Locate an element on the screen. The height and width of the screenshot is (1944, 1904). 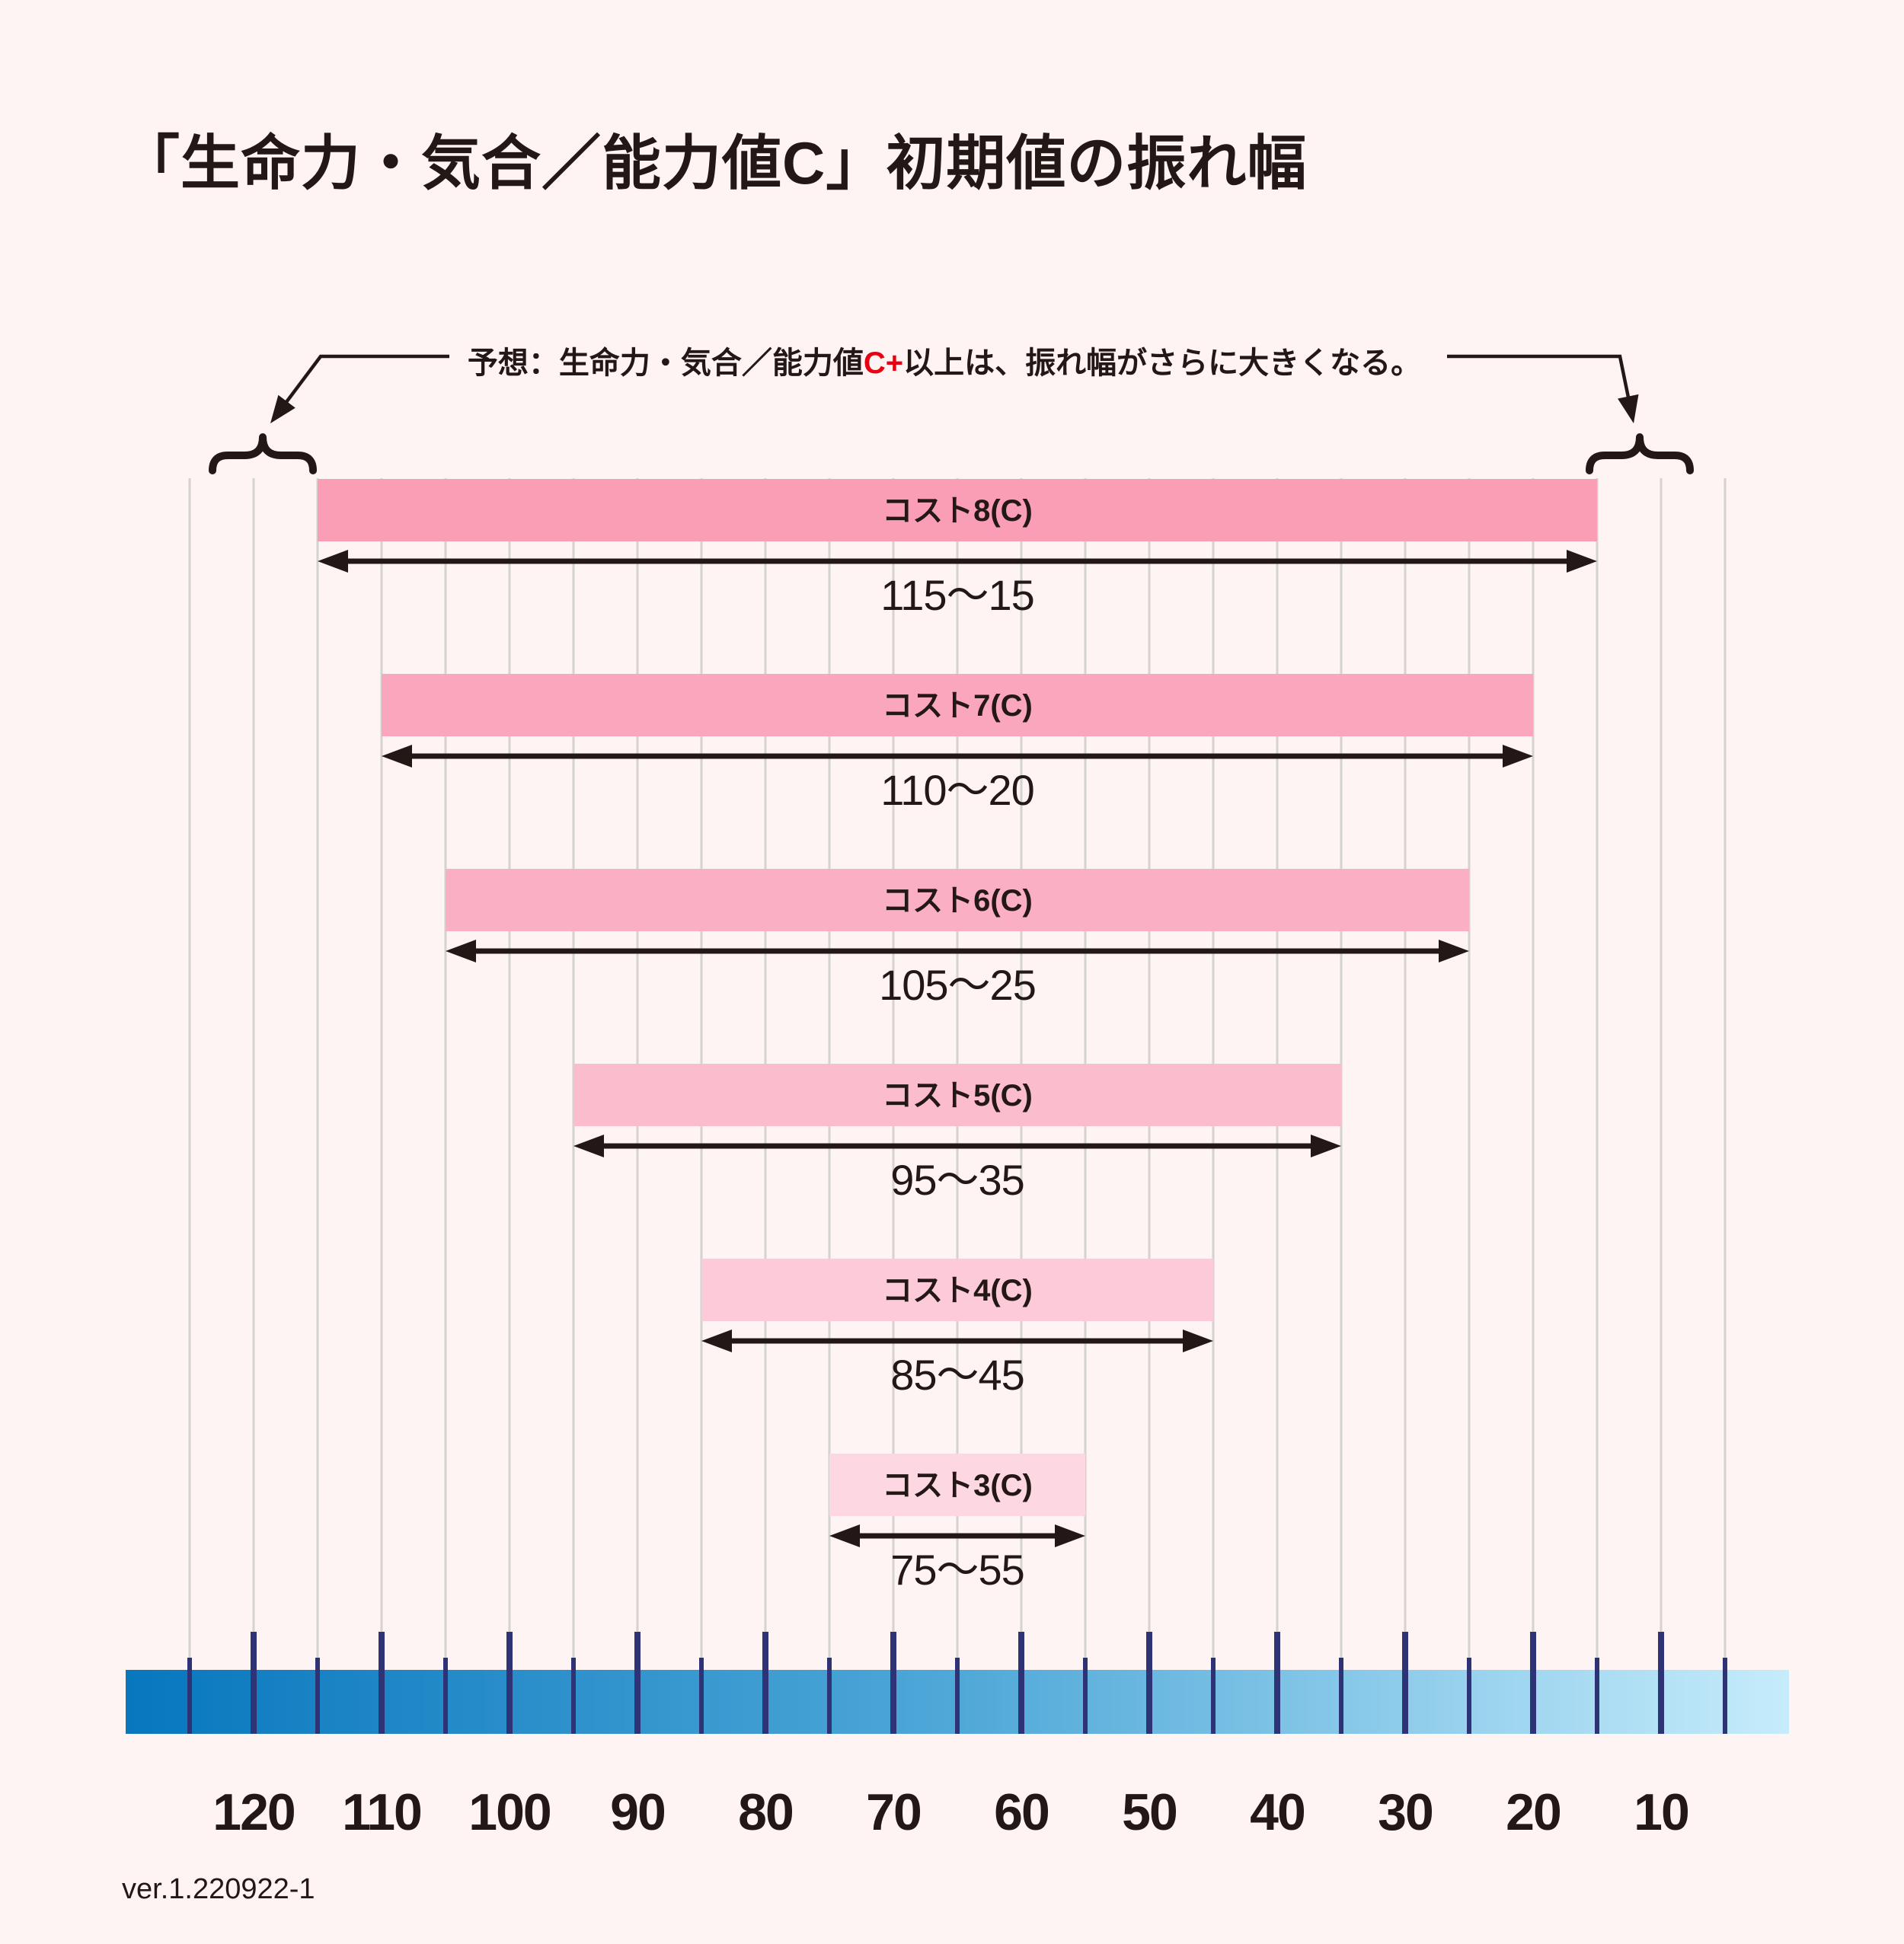
axis-tick-label: 90 is located at coordinates (638, 1812).